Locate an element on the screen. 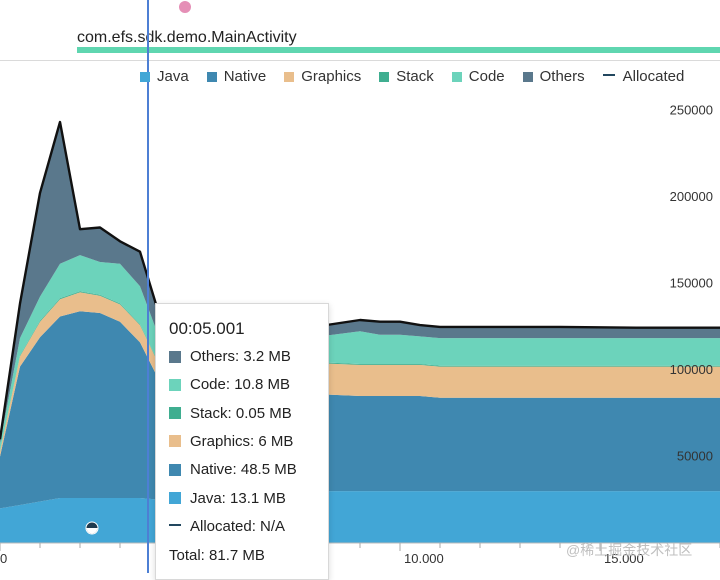 Image resolution: width=720 pixels, height=580 pixels. area-java is located at coordinates (360, 517).